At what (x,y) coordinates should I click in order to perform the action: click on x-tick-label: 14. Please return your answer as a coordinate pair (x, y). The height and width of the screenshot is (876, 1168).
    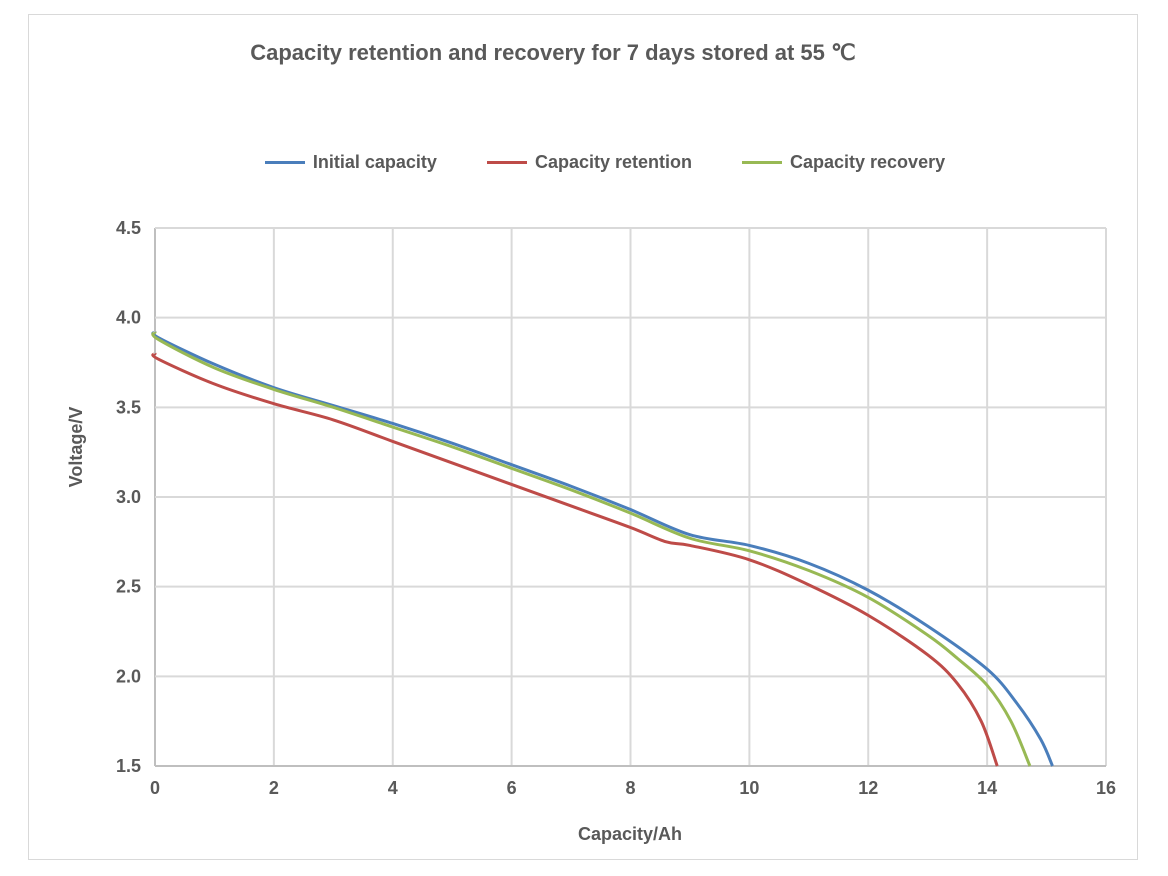
    Looking at the image, I should click on (987, 788).